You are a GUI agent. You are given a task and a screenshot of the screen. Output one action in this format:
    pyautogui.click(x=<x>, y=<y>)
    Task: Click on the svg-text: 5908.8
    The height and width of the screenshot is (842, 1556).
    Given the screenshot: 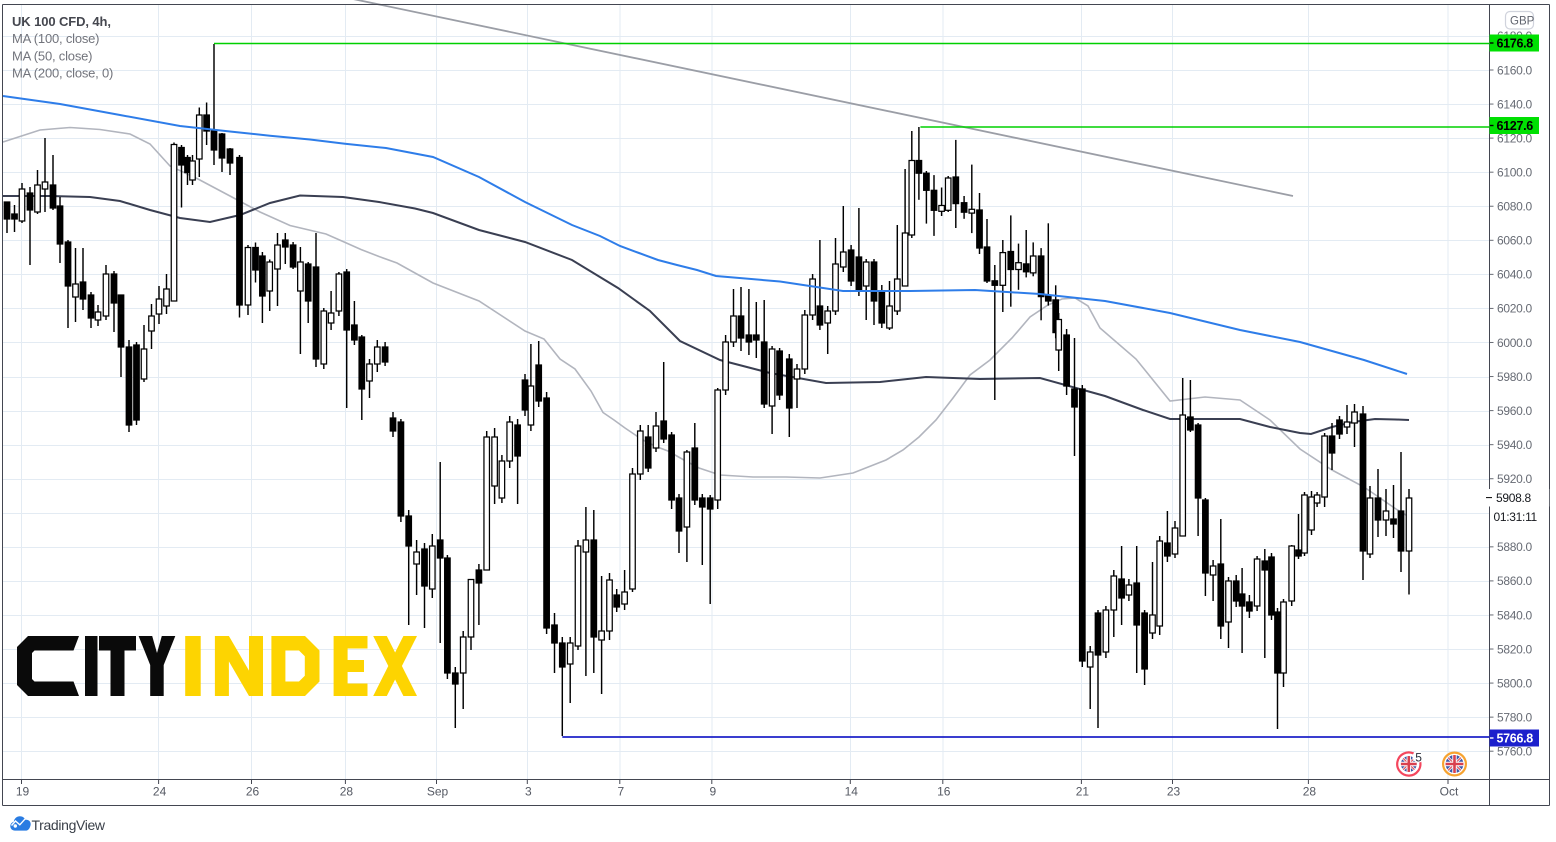 What is the action you would take?
    pyautogui.click(x=1514, y=498)
    